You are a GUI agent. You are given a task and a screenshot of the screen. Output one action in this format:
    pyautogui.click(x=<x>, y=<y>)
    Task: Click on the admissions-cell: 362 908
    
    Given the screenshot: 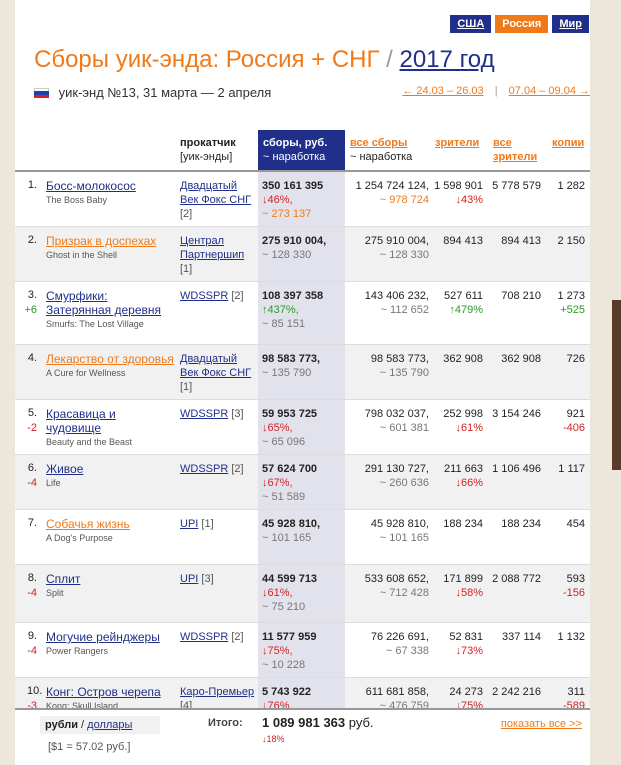 What is the action you would take?
    pyautogui.click(x=456, y=359)
    